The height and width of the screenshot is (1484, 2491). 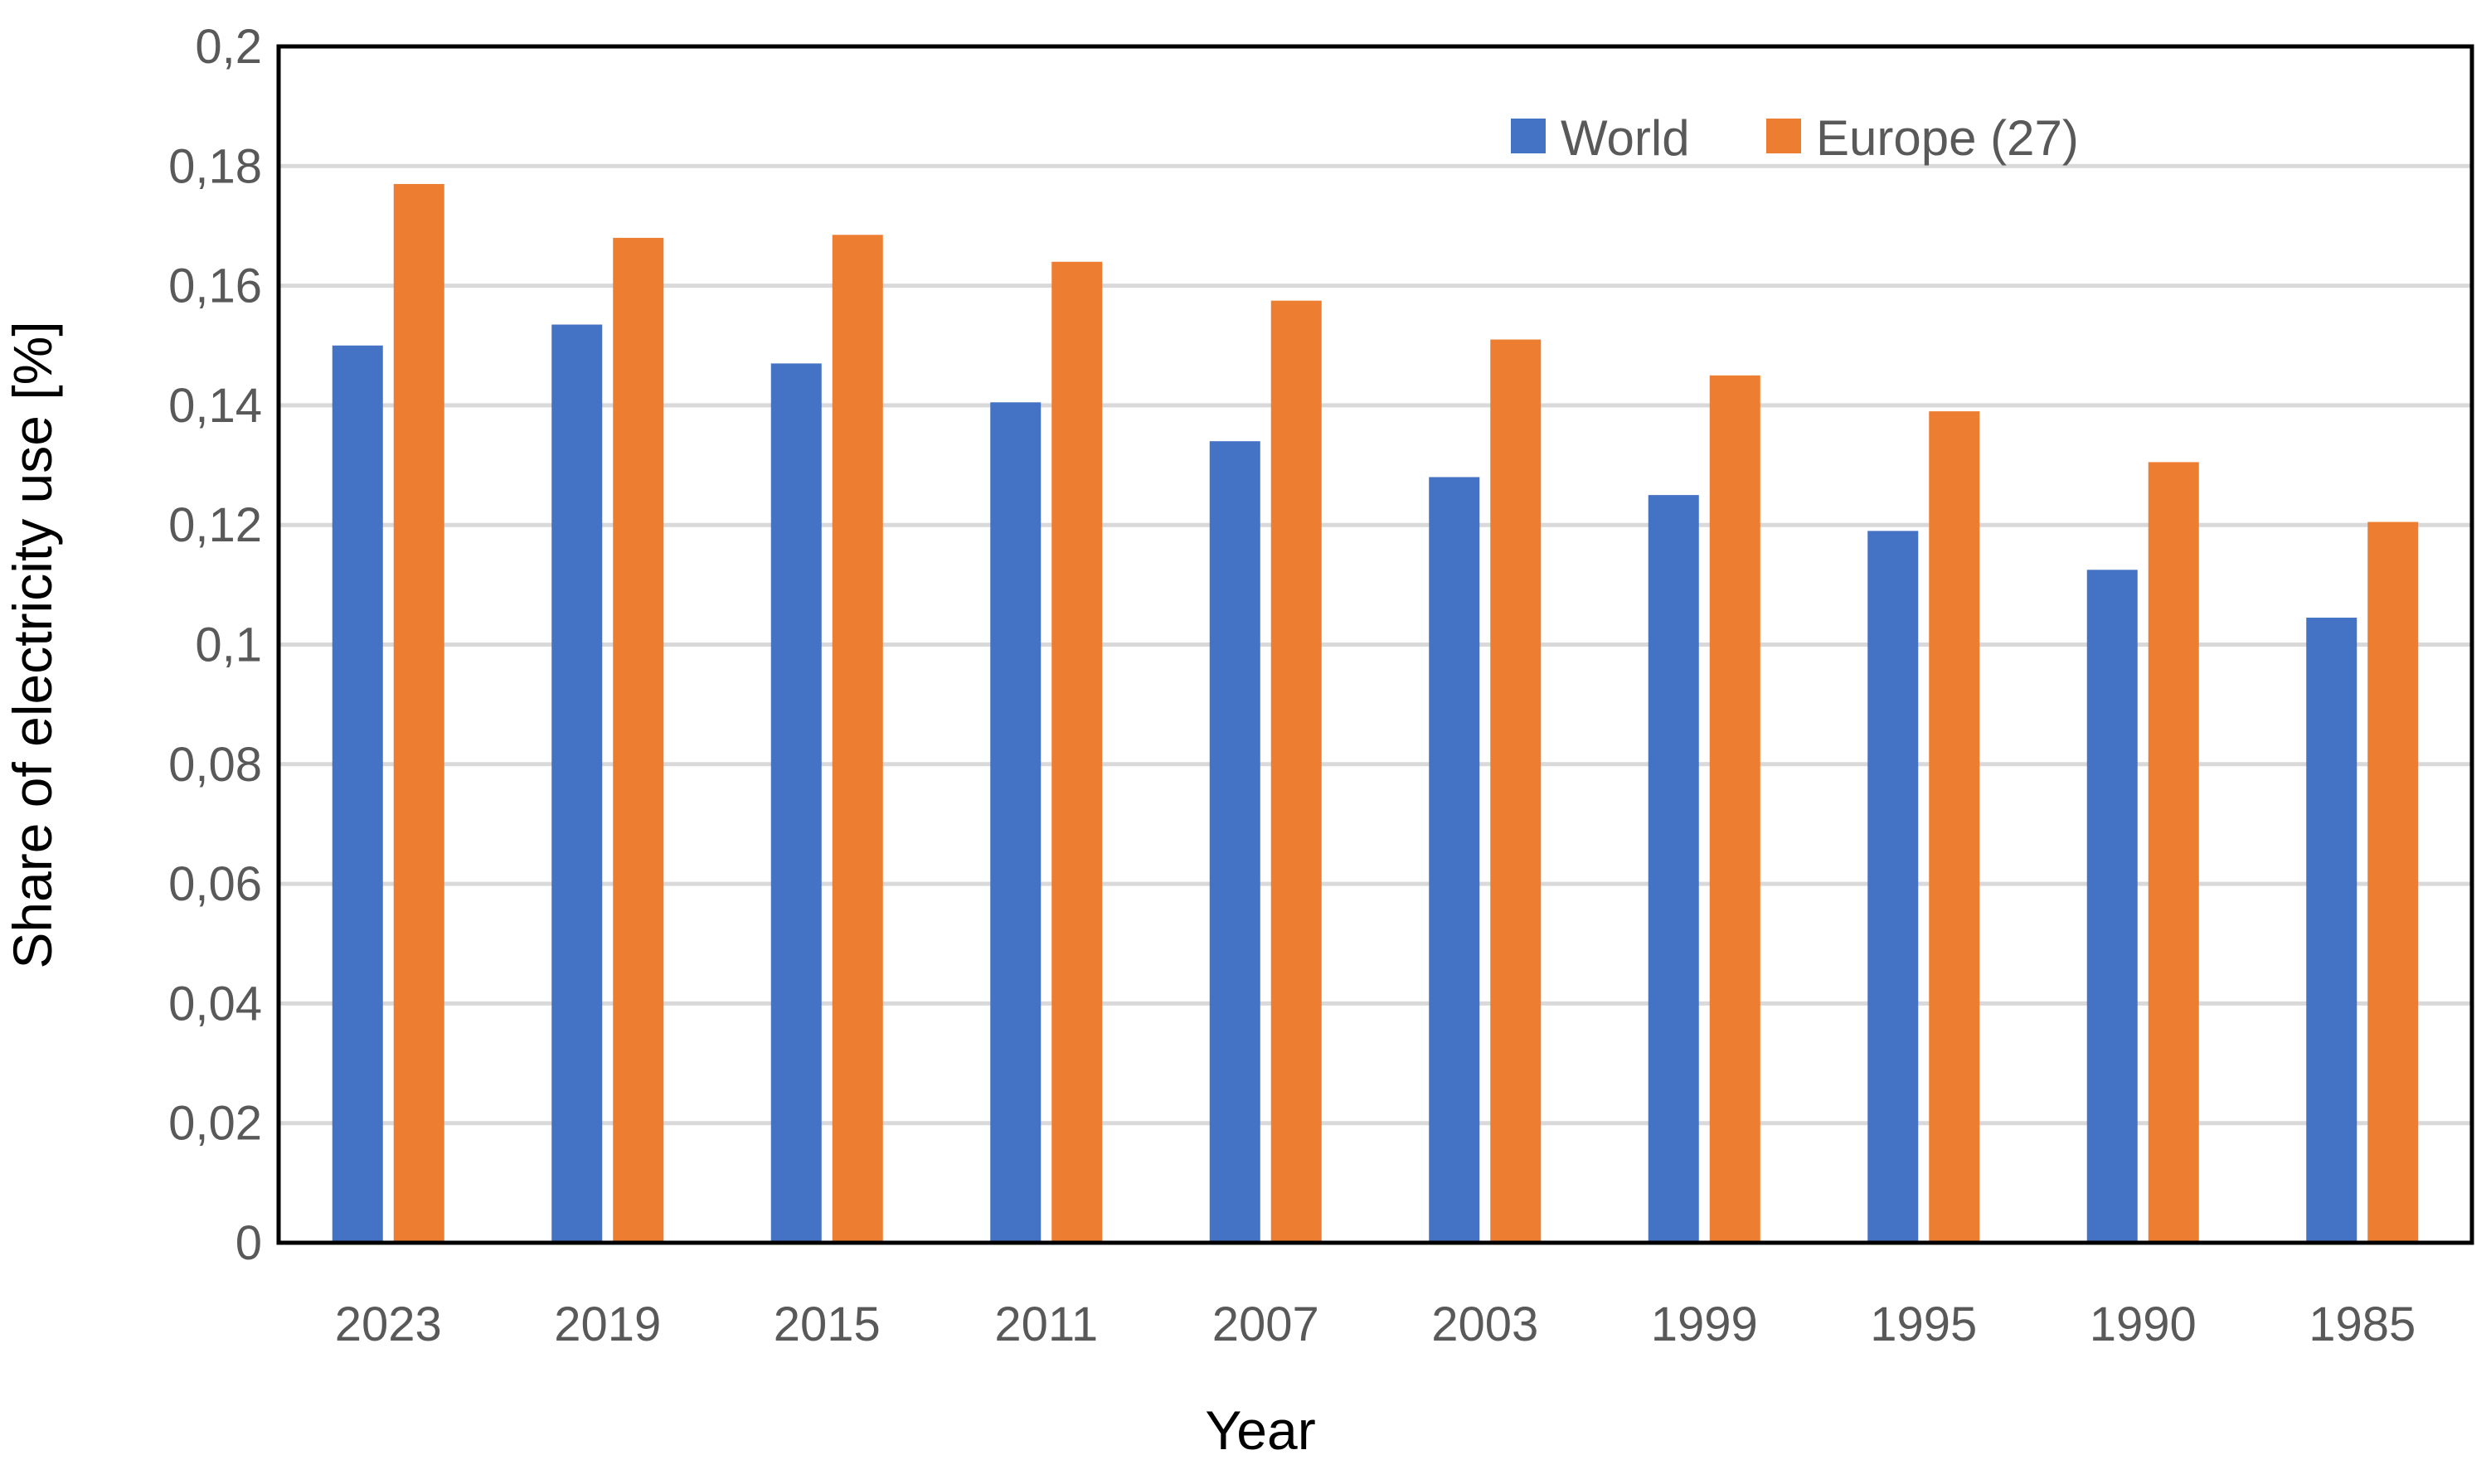 What do you see at coordinates (1296, 772) in the screenshot?
I see `bar-europe-2007` at bounding box center [1296, 772].